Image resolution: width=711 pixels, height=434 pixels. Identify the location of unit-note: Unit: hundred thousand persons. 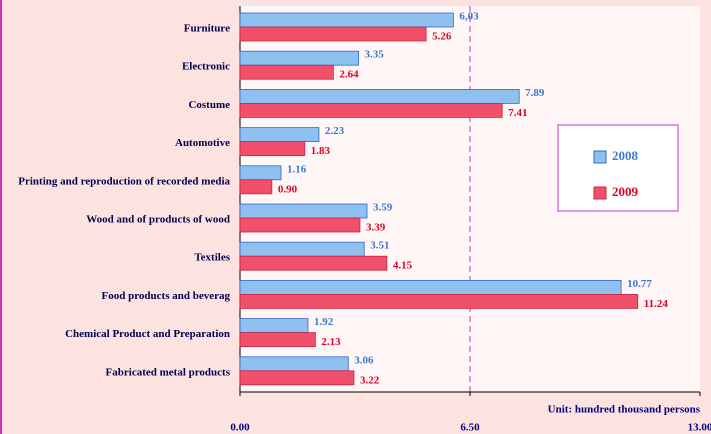
(624, 410).